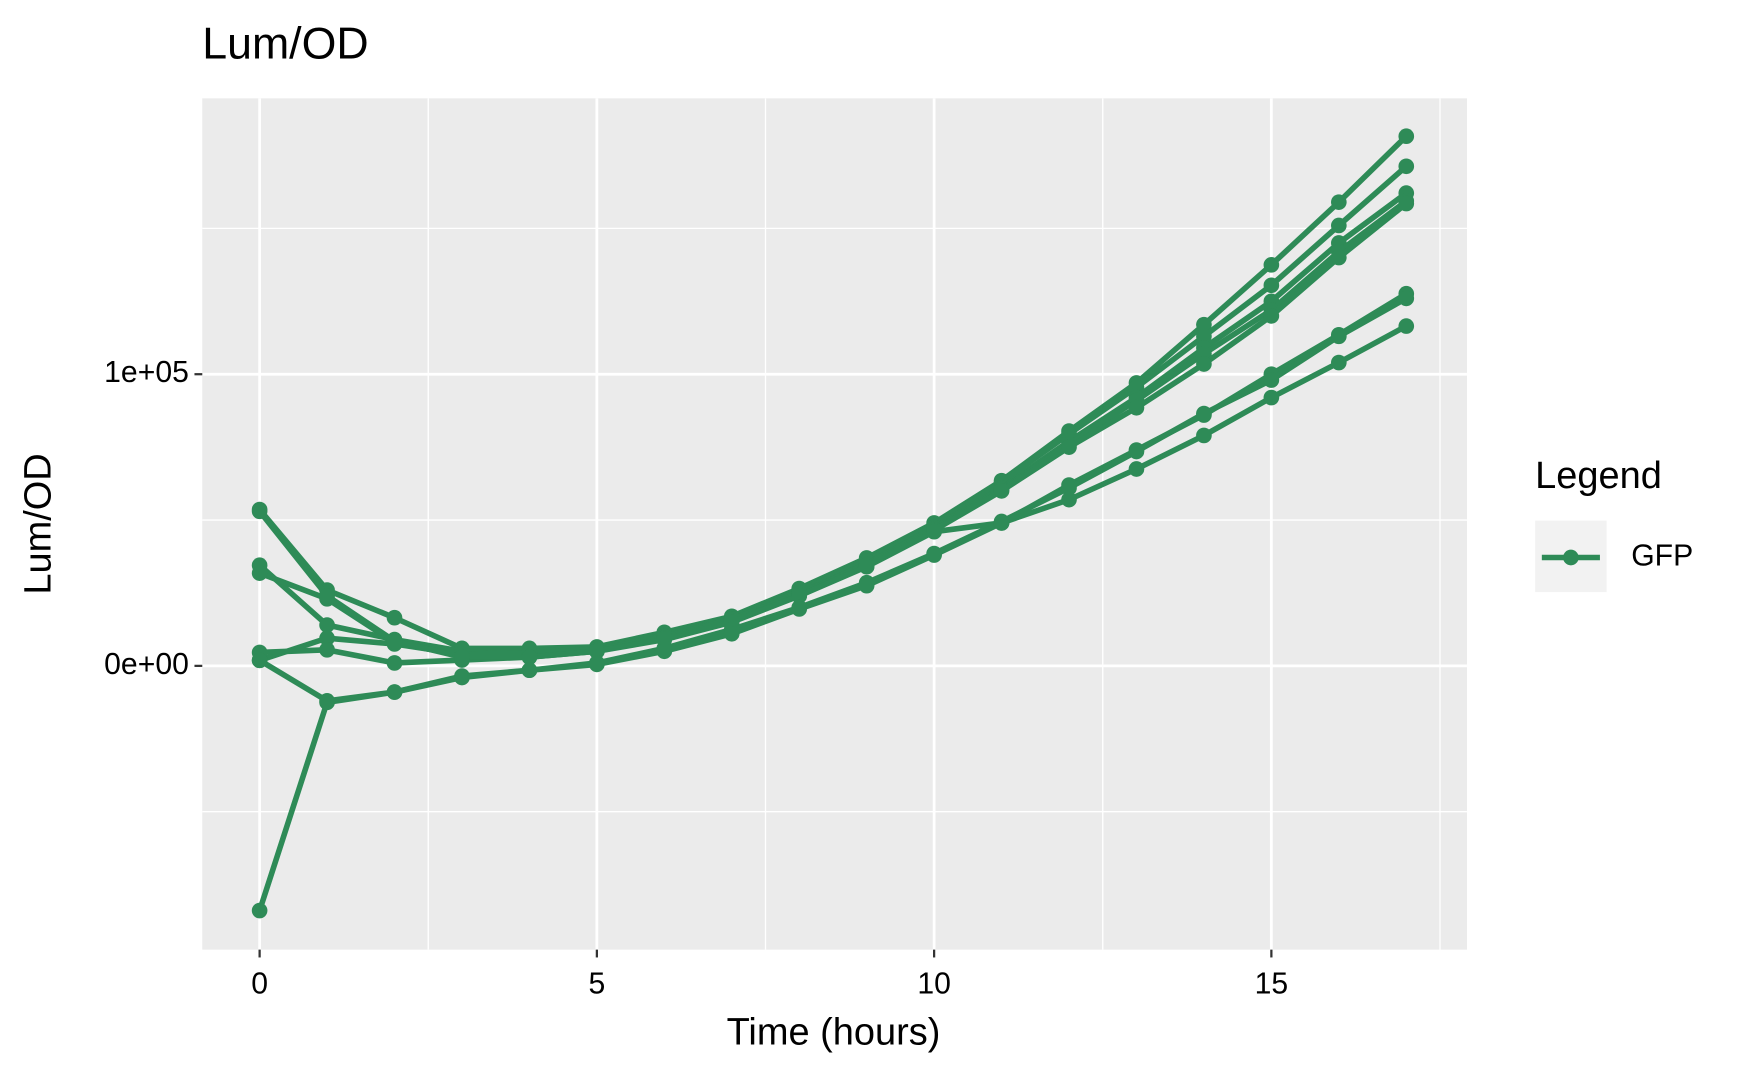  Describe the element at coordinates (146, 664) in the screenshot. I see `y-tick-label: 0e+00` at that location.